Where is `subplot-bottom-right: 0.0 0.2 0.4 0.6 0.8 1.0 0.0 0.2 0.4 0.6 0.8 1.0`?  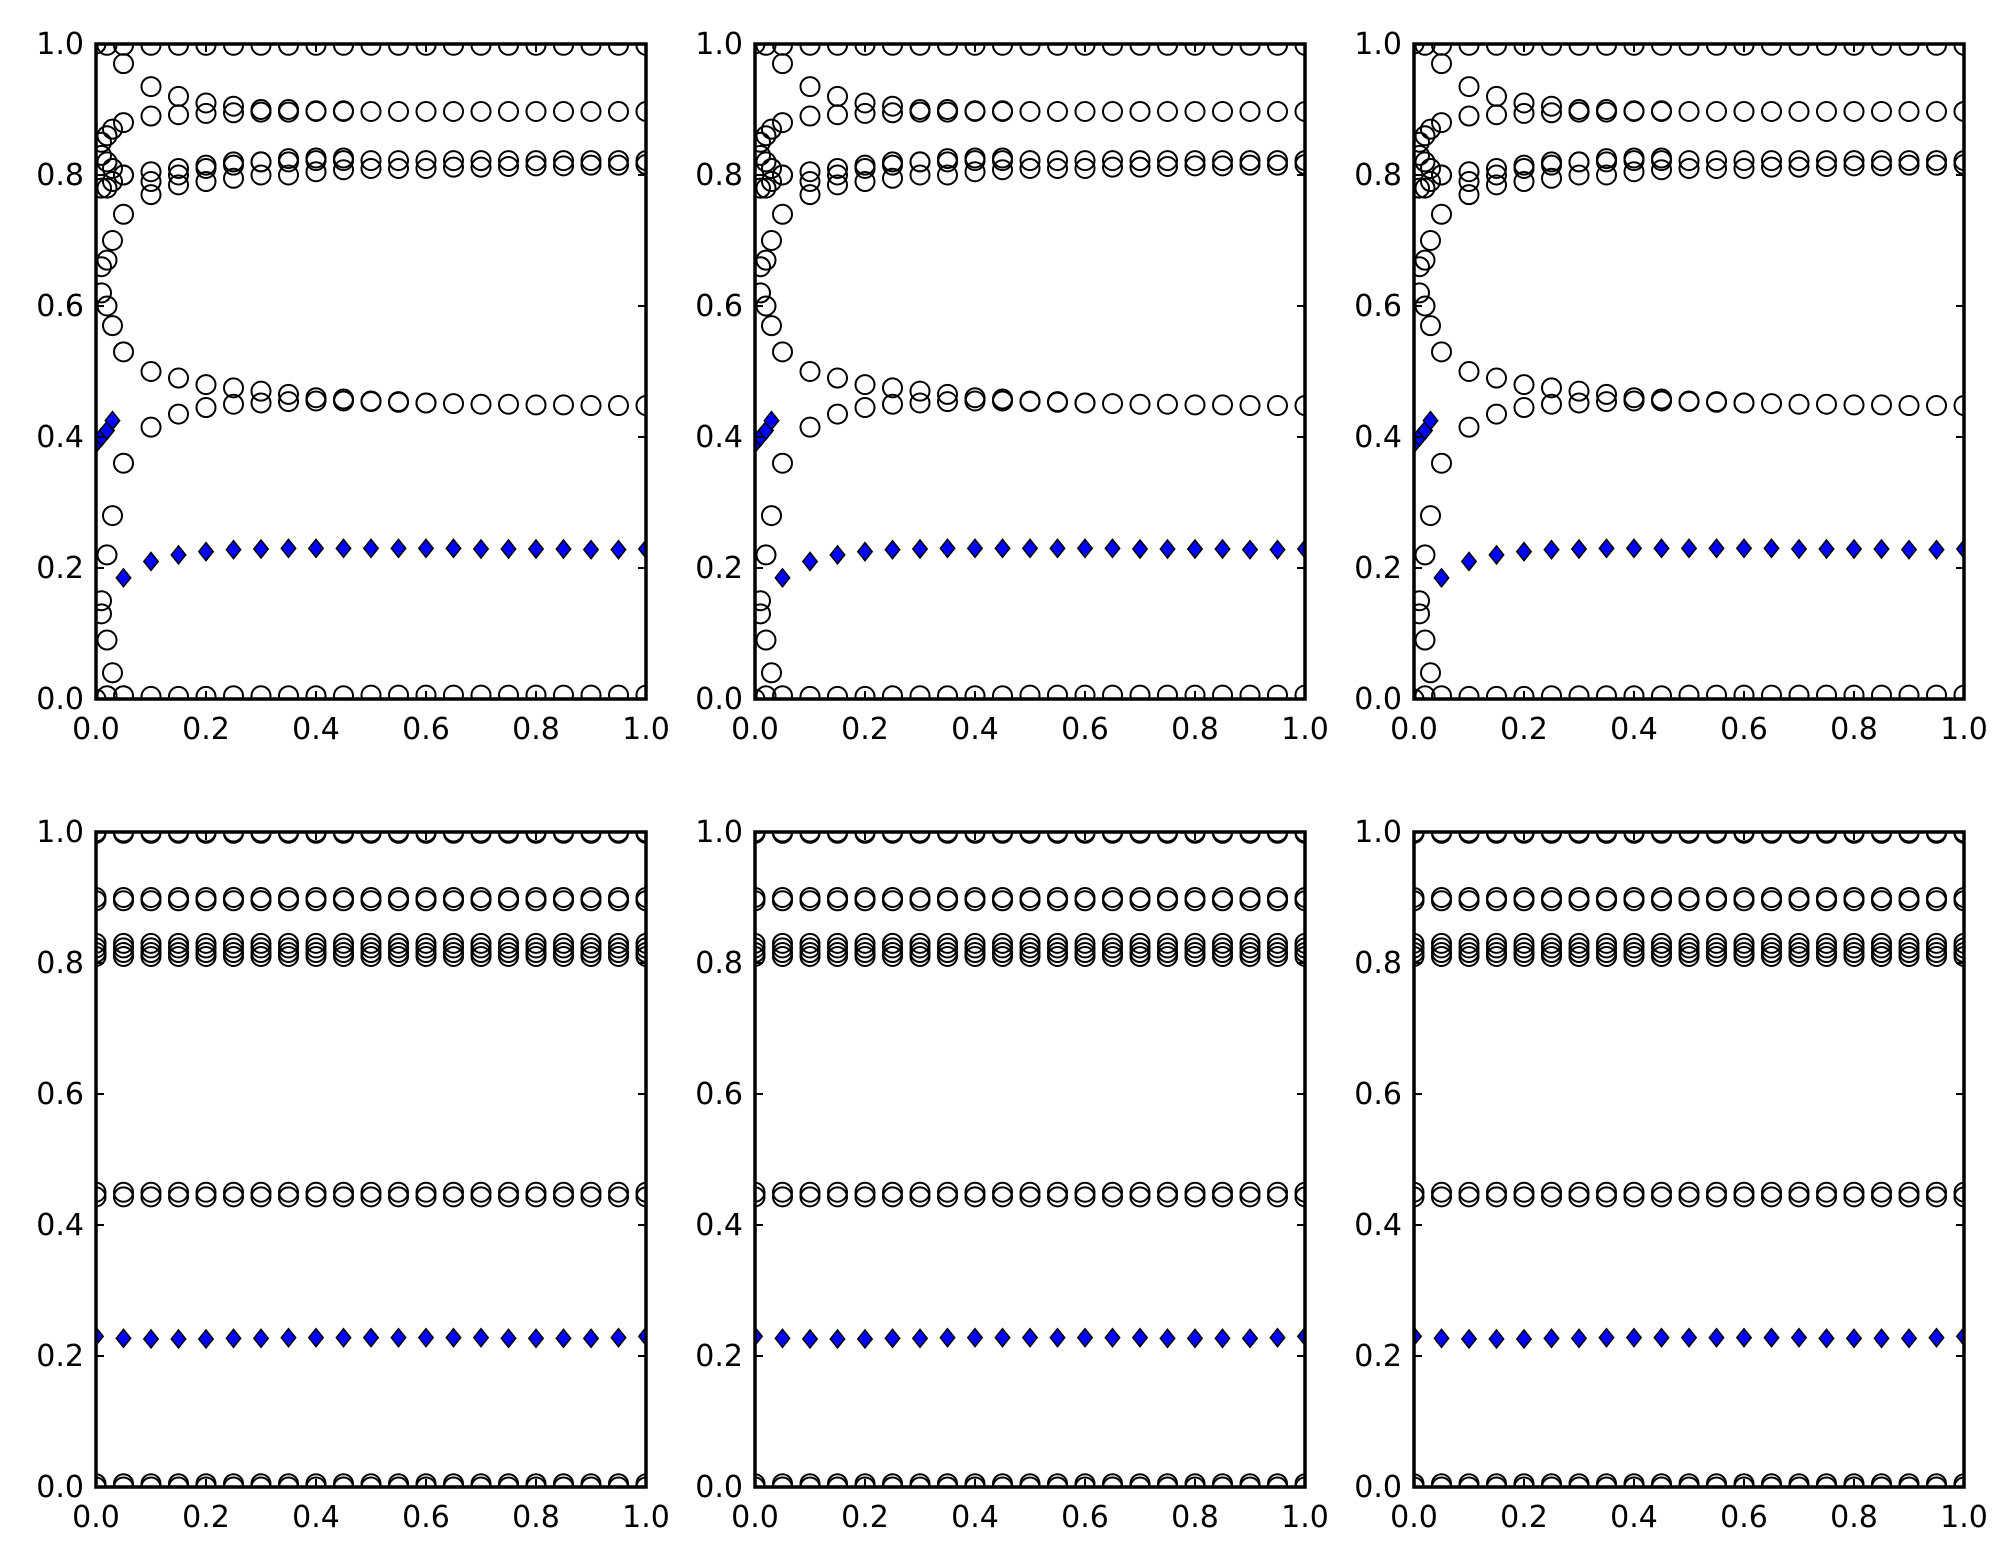
subplot-bottom-right: 0.0 0.2 0.4 0.6 0.8 1.0 0.0 0.2 0.4 0.6 0.8 1.0 is located at coordinates (1671, 1175).